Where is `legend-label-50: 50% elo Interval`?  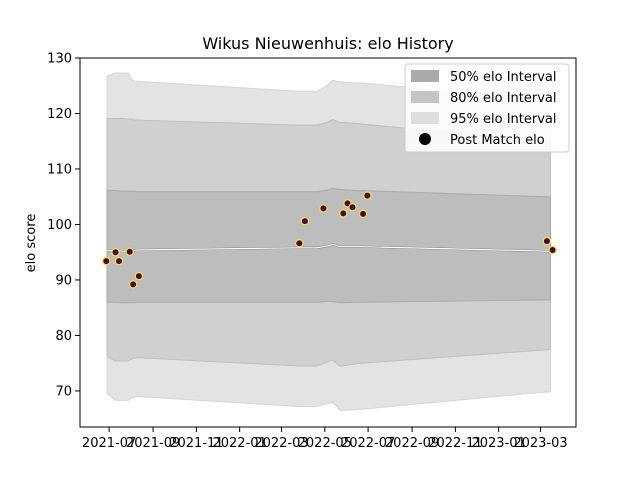 legend-label-50: 50% elo Interval is located at coordinates (503, 77).